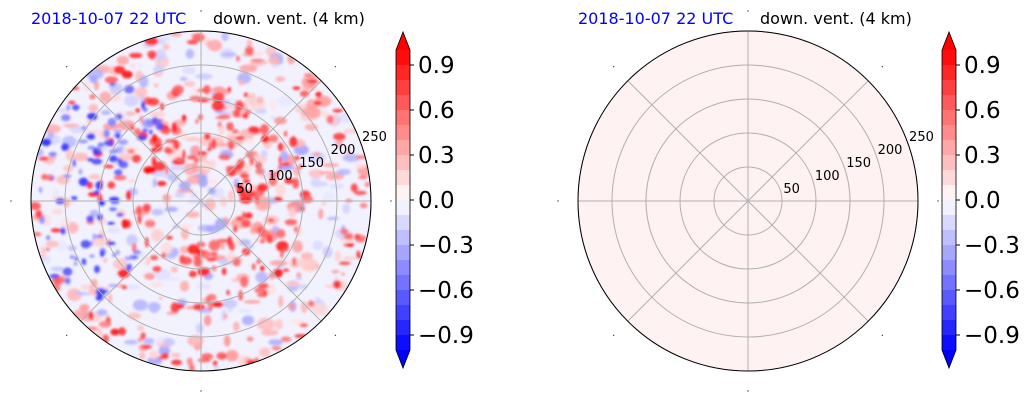 The height and width of the screenshot is (401, 1036). Describe the element at coordinates (436, 156) in the screenshot. I see `colorbar-left-tick-label-2: 0.3` at that location.